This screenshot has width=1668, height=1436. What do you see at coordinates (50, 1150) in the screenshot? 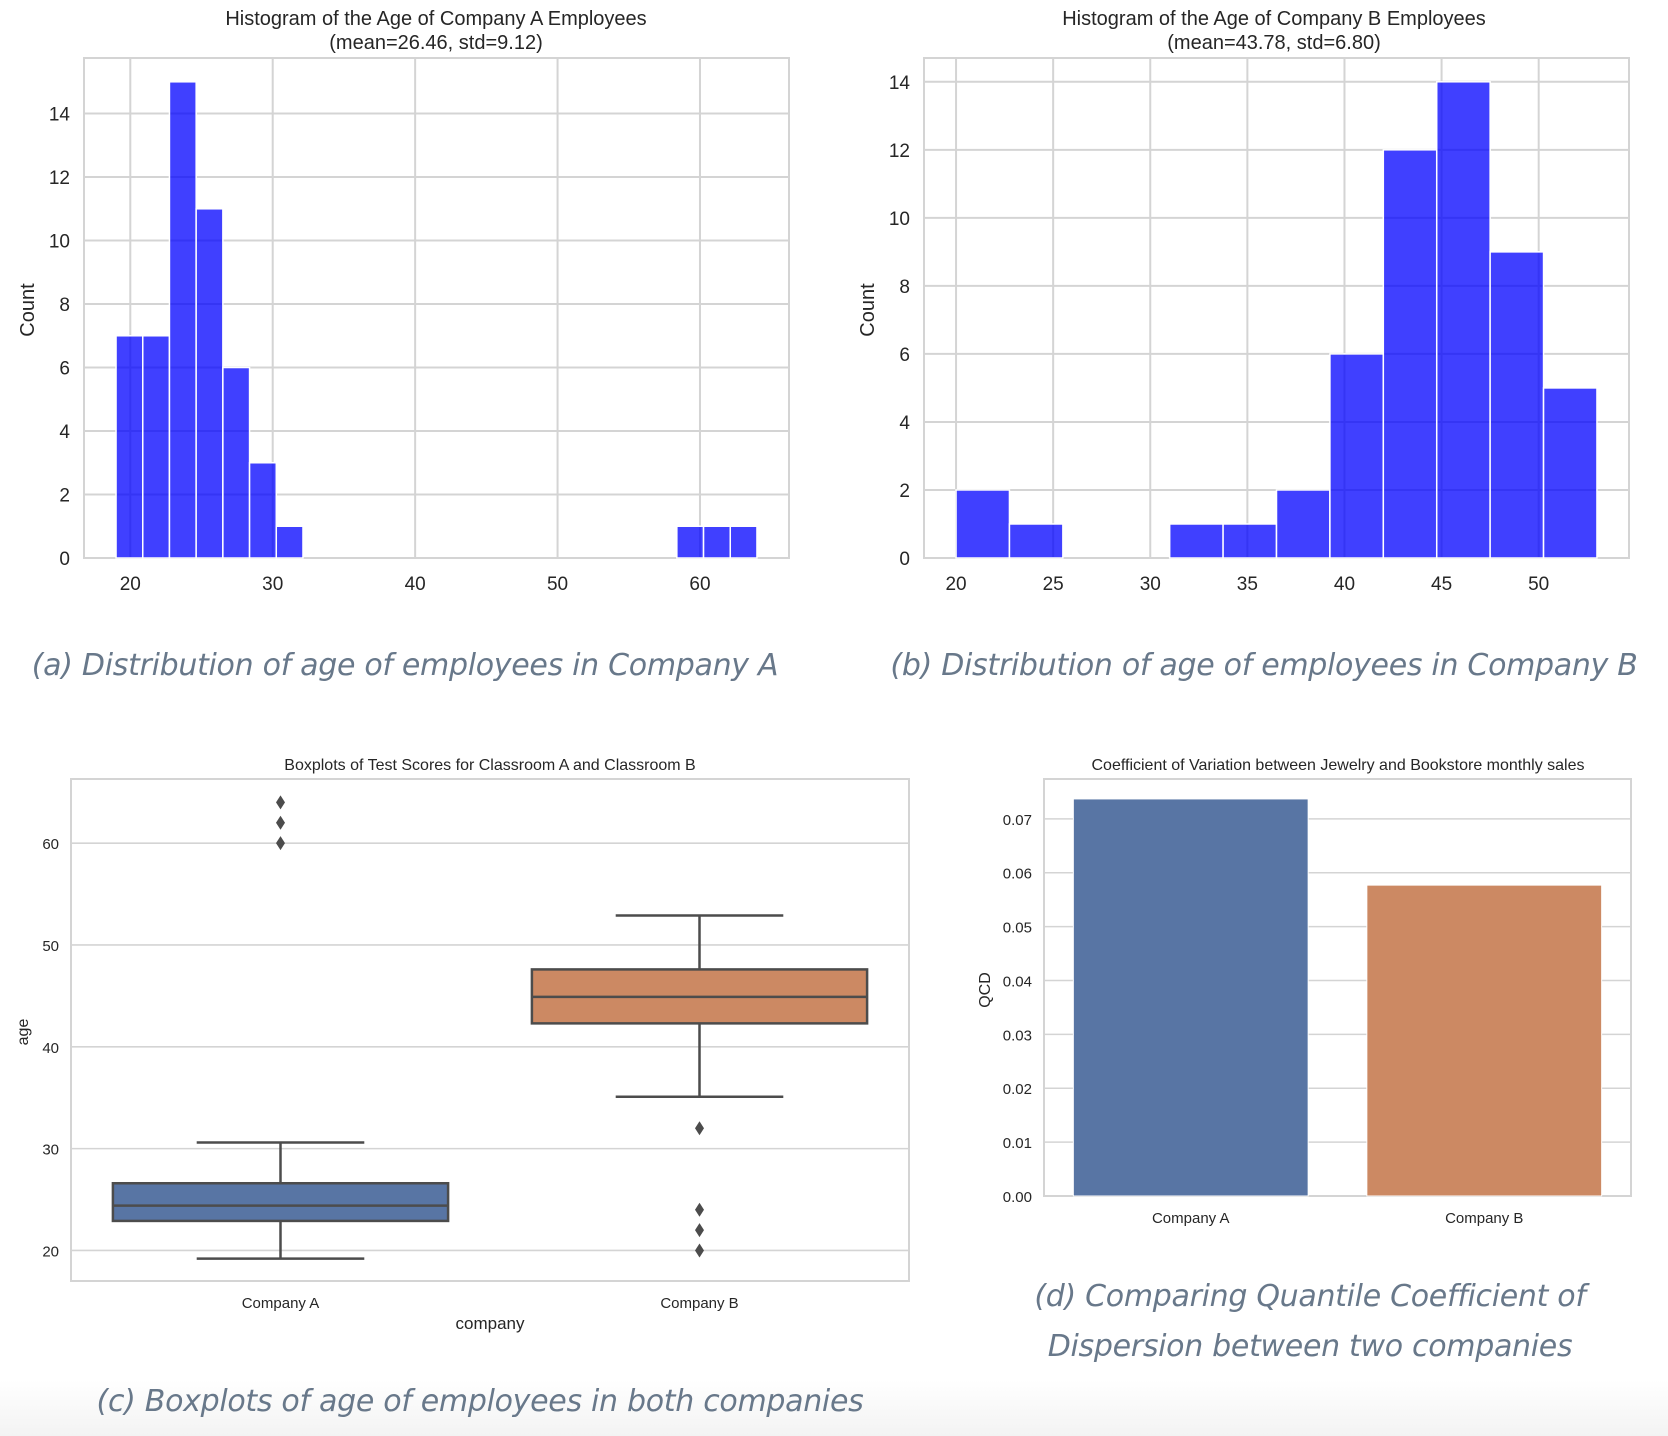
I see `y-tick-label: 30` at bounding box center [50, 1150].